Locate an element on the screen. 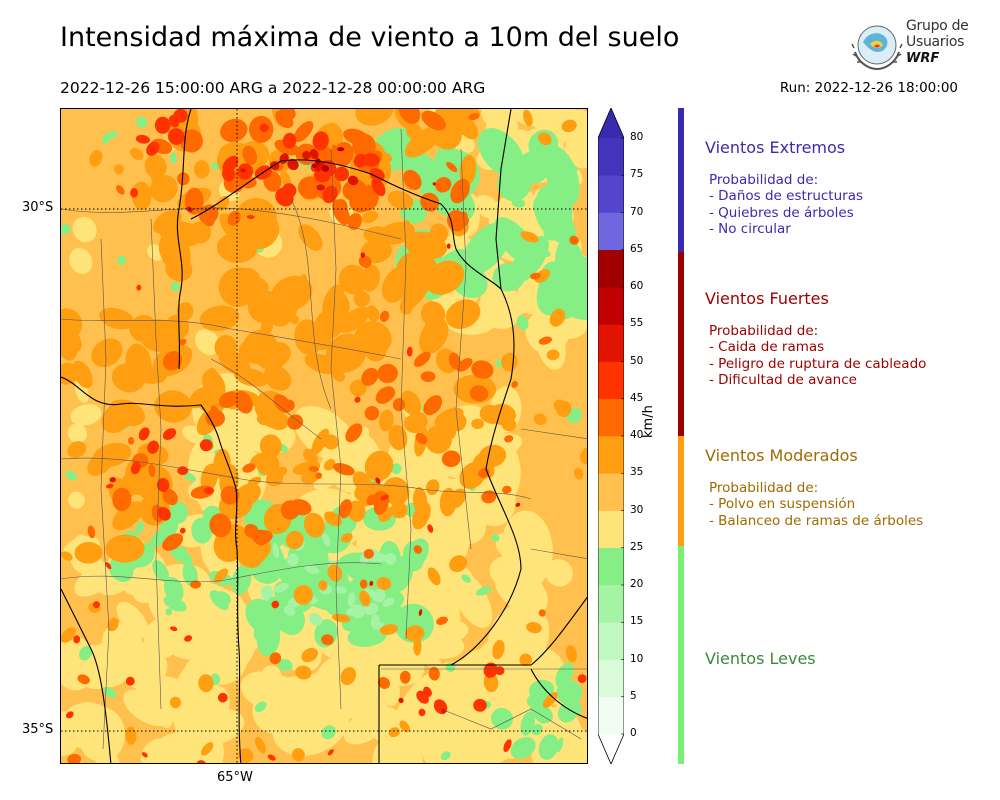 This screenshot has width=1000, height=800. category-line: - Dificultad de avance is located at coordinates (783, 379).